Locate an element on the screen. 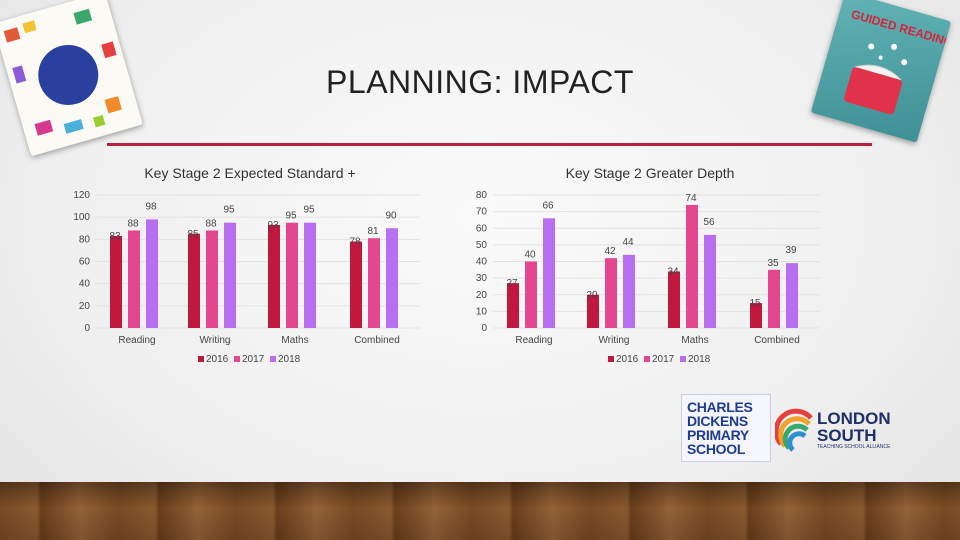 This screenshot has height=540, width=960. y-tick-label: 30 is located at coordinates (482, 278).